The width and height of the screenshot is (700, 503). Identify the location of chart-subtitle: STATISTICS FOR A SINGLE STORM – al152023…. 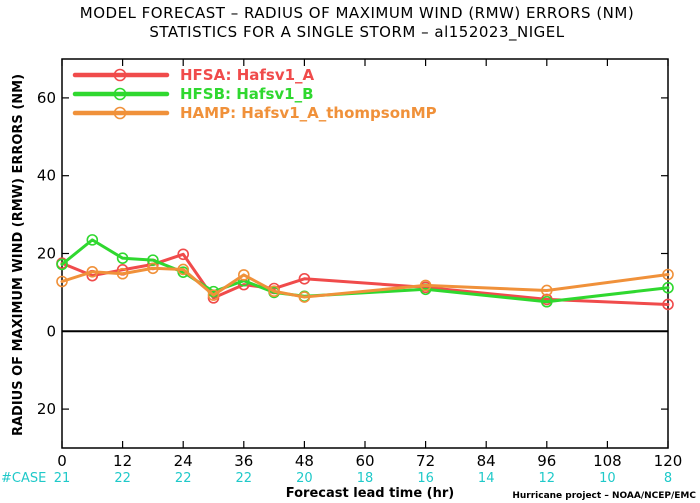
(356, 32).